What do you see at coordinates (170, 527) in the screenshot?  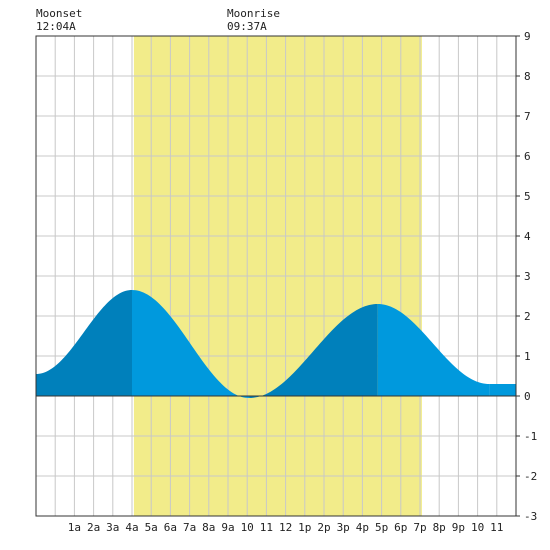 I see `x-tick-label: 6a` at bounding box center [170, 527].